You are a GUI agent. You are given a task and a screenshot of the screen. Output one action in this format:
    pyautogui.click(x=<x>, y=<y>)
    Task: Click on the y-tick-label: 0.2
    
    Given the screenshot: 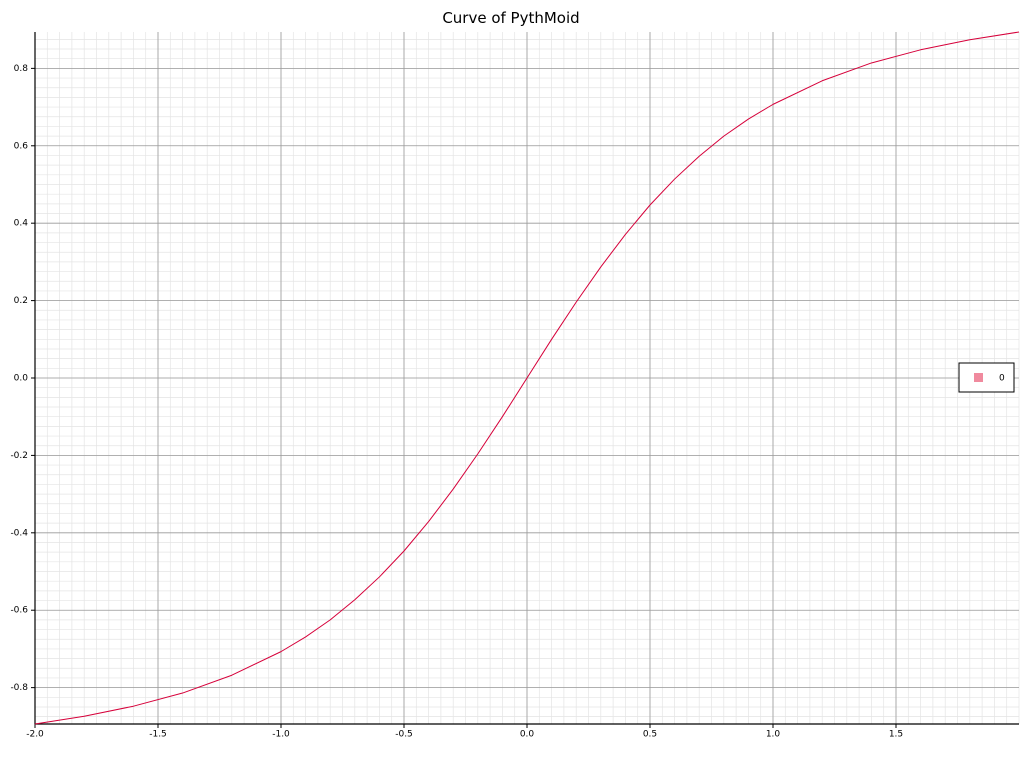 What is the action you would take?
    pyautogui.click(x=21, y=301)
    